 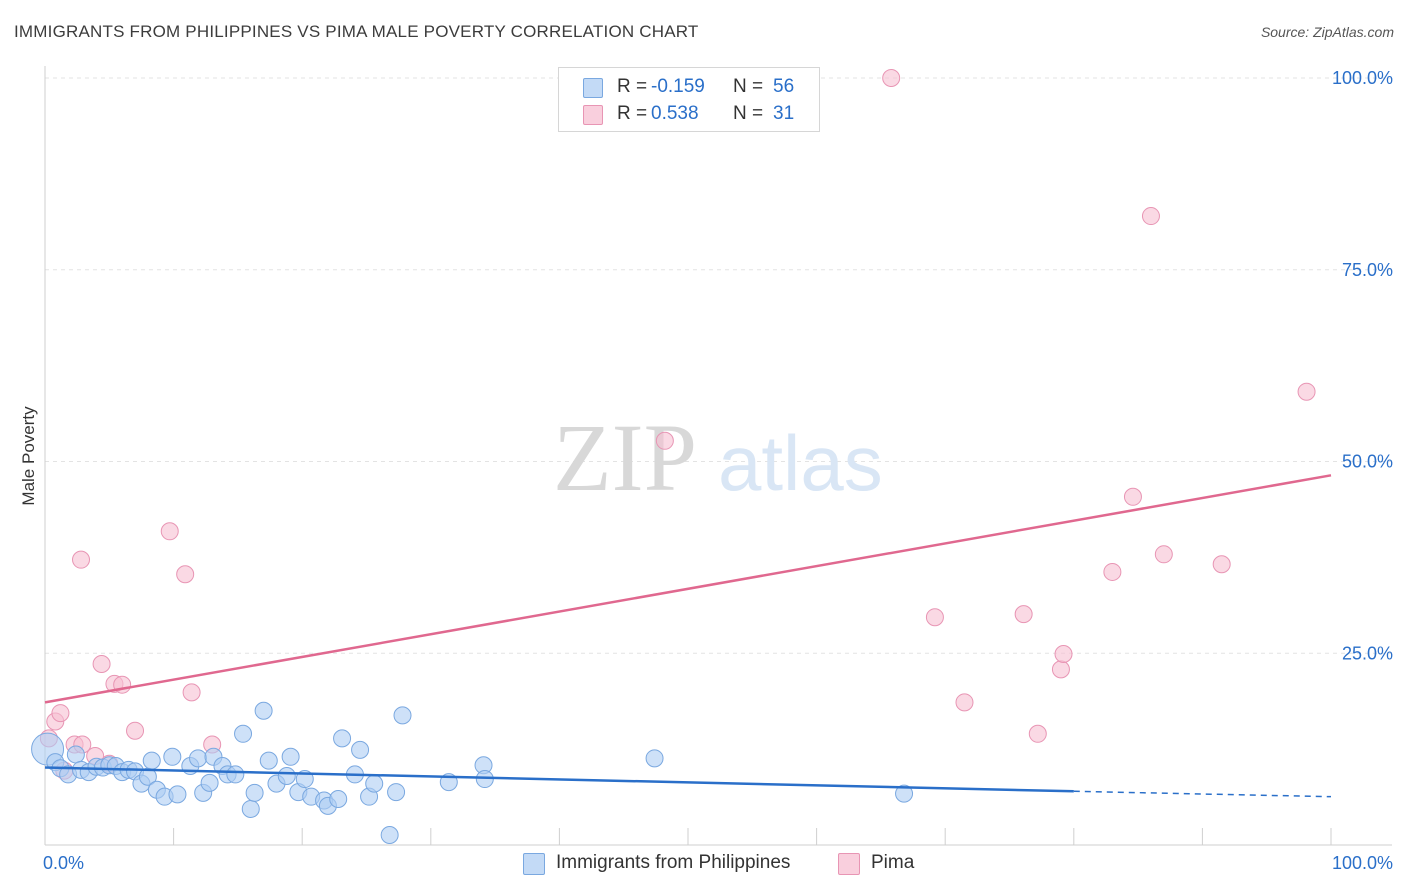 I want to click on y-tick-label: 100.0%, so click(x=1362, y=78).